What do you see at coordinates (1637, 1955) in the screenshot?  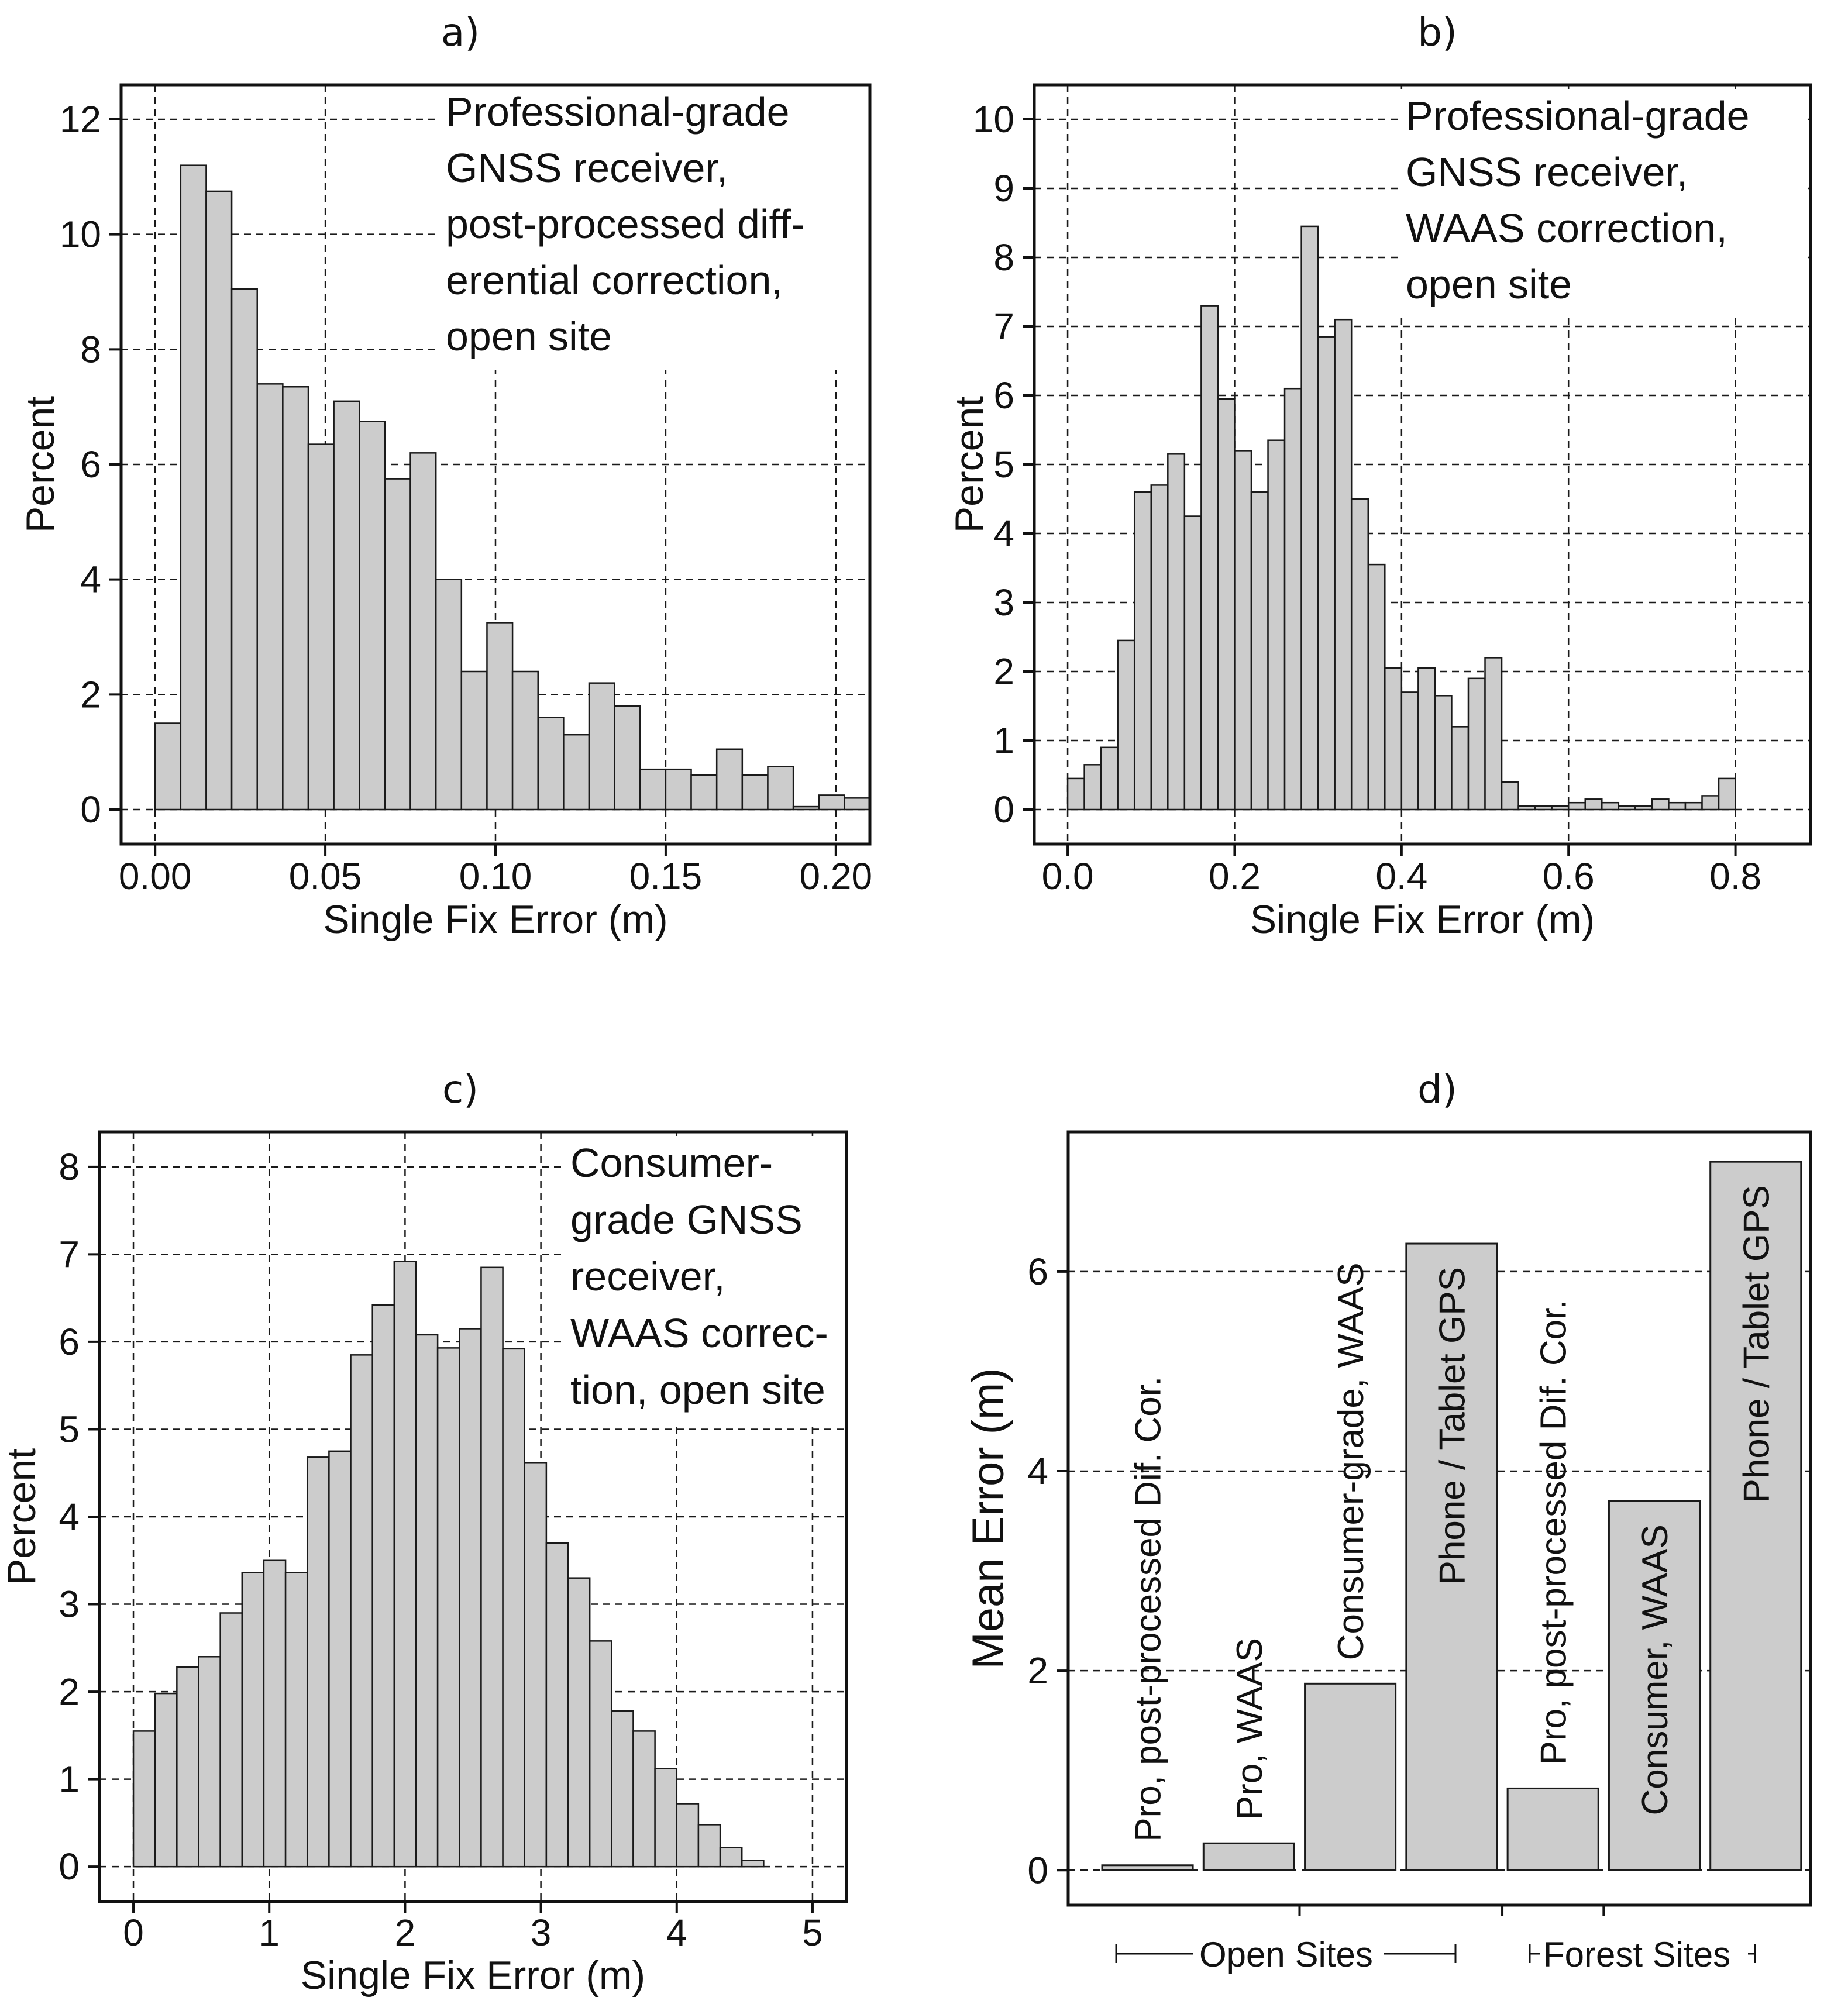 I see `group-label-forest-sites: Forest Sites` at bounding box center [1637, 1955].